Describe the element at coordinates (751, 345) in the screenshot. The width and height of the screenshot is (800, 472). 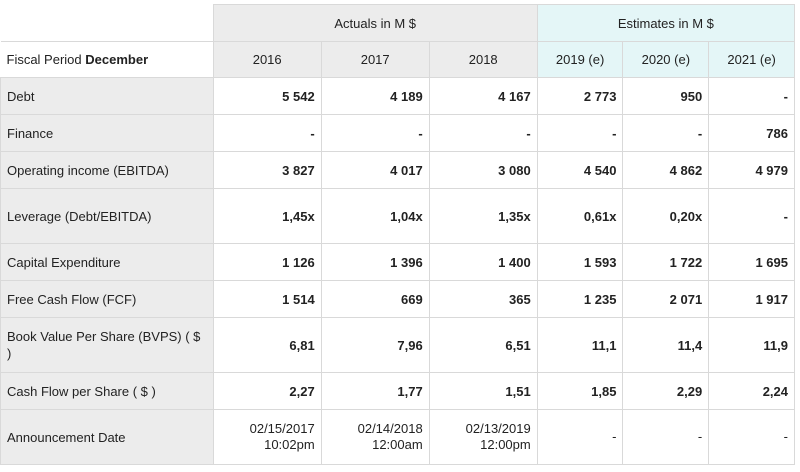
I see `table-cell: 11,9` at that location.